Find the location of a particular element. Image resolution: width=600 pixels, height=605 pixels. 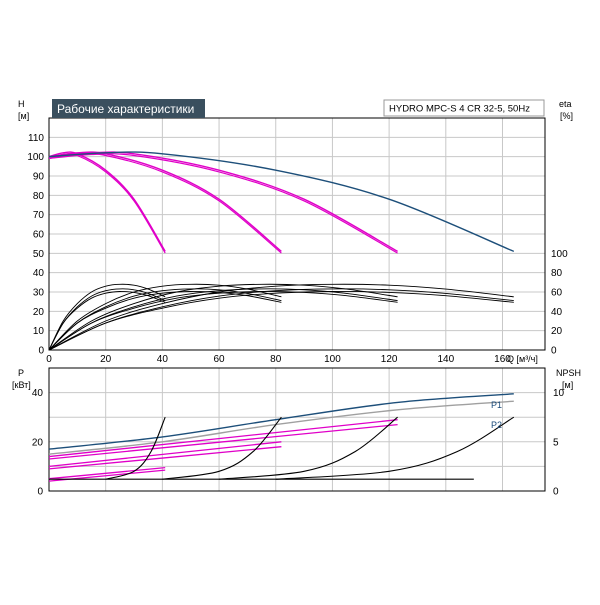

head-tick-label: 90 is located at coordinates (39, 177).